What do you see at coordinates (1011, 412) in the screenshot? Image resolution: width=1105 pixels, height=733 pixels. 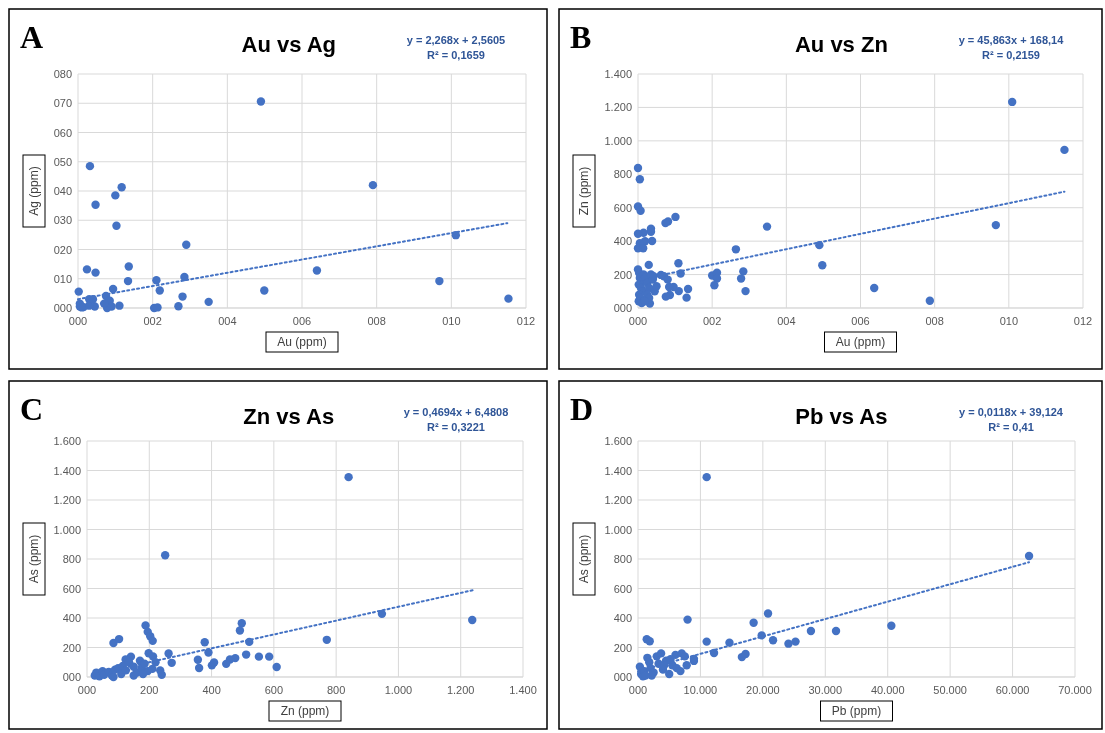 I see `text: y = 0,0118x + 39,124` at bounding box center [1011, 412].